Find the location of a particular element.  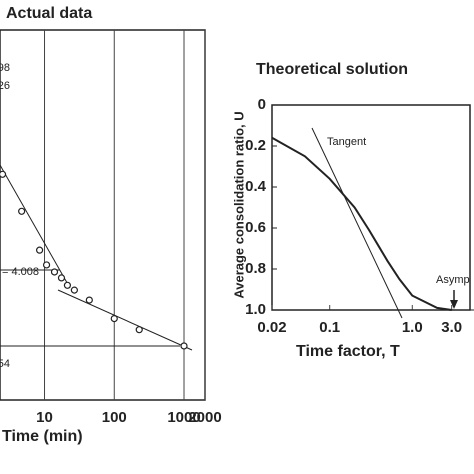

right-x-label: Time factor, T is located at coordinates (348, 351).